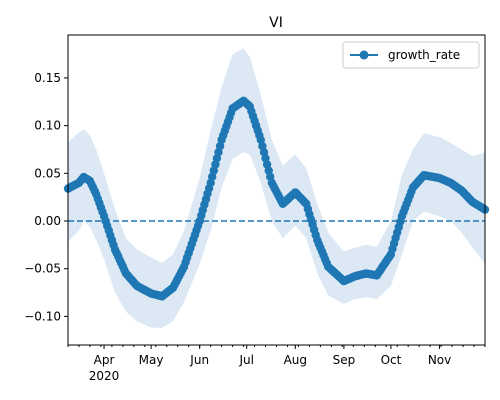 The width and height of the screenshot is (500, 400). I want to click on y-tick-label: 0.10, so click(47, 126).